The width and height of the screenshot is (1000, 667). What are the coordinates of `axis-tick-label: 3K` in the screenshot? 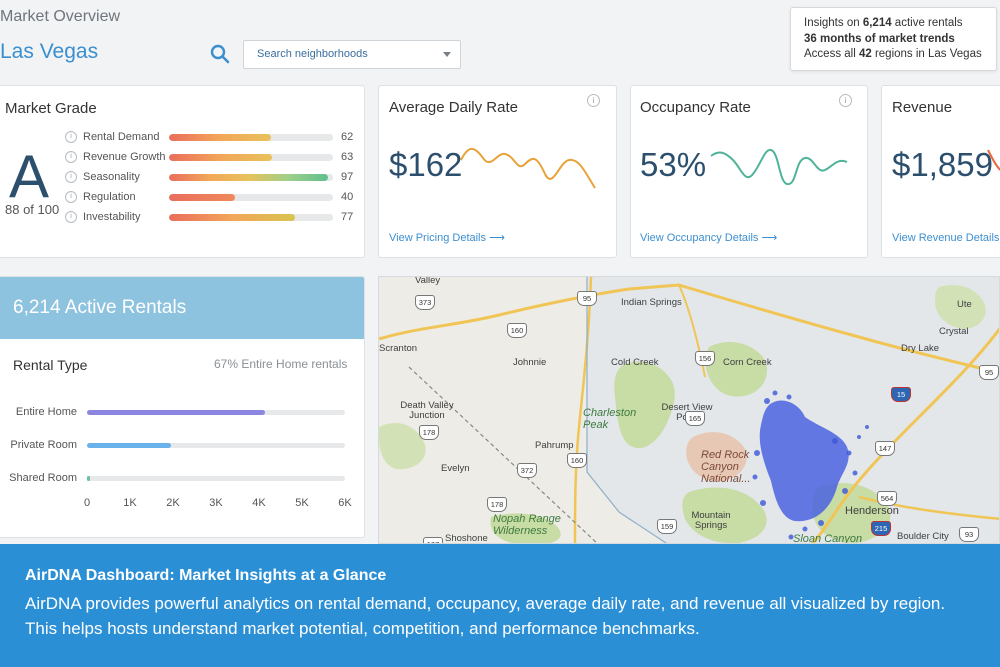 It's located at (216, 503).